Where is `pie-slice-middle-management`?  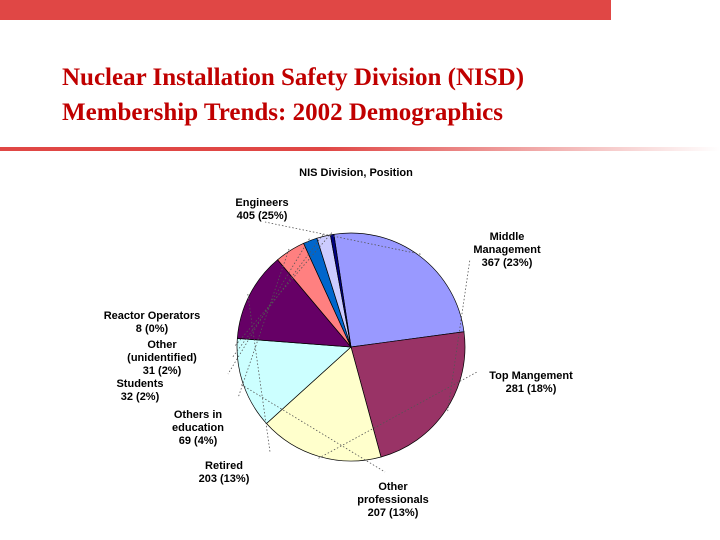
pie-slice-middle-management is located at coordinates (408, 394).